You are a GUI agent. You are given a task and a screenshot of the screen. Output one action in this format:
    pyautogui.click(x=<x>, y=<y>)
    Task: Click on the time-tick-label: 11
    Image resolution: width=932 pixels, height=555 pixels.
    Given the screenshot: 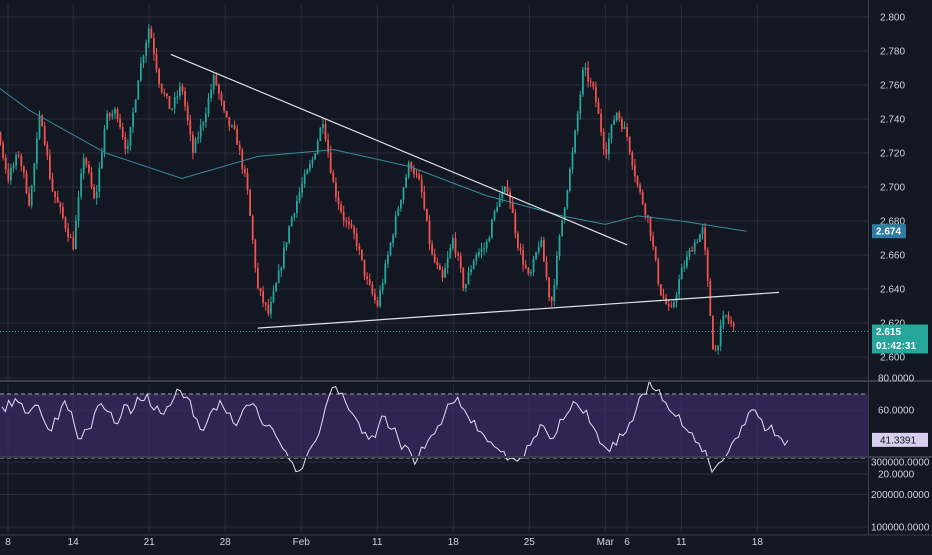 What is the action you would take?
    pyautogui.click(x=377, y=542)
    